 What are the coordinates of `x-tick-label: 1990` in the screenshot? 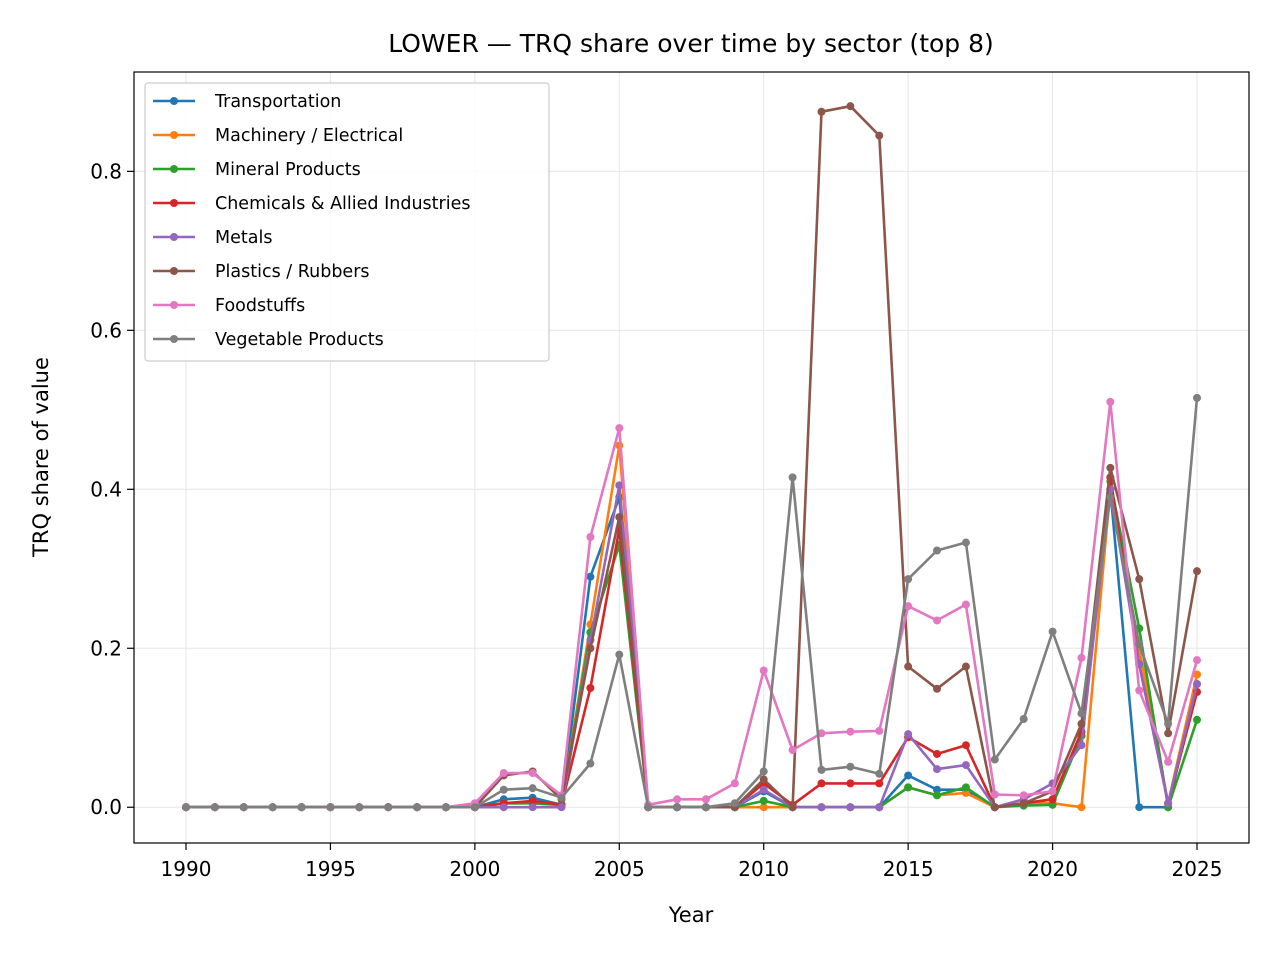 It's located at (186, 869).